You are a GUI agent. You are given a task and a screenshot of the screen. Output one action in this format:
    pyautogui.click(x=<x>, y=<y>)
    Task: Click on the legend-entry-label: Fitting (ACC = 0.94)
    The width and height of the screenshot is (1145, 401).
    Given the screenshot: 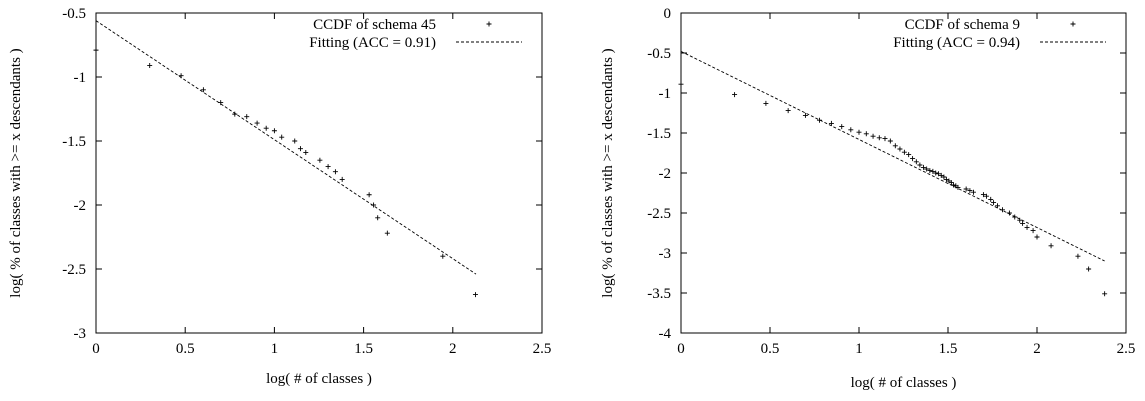 What is the action you would take?
    pyautogui.click(x=956, y=43)
    